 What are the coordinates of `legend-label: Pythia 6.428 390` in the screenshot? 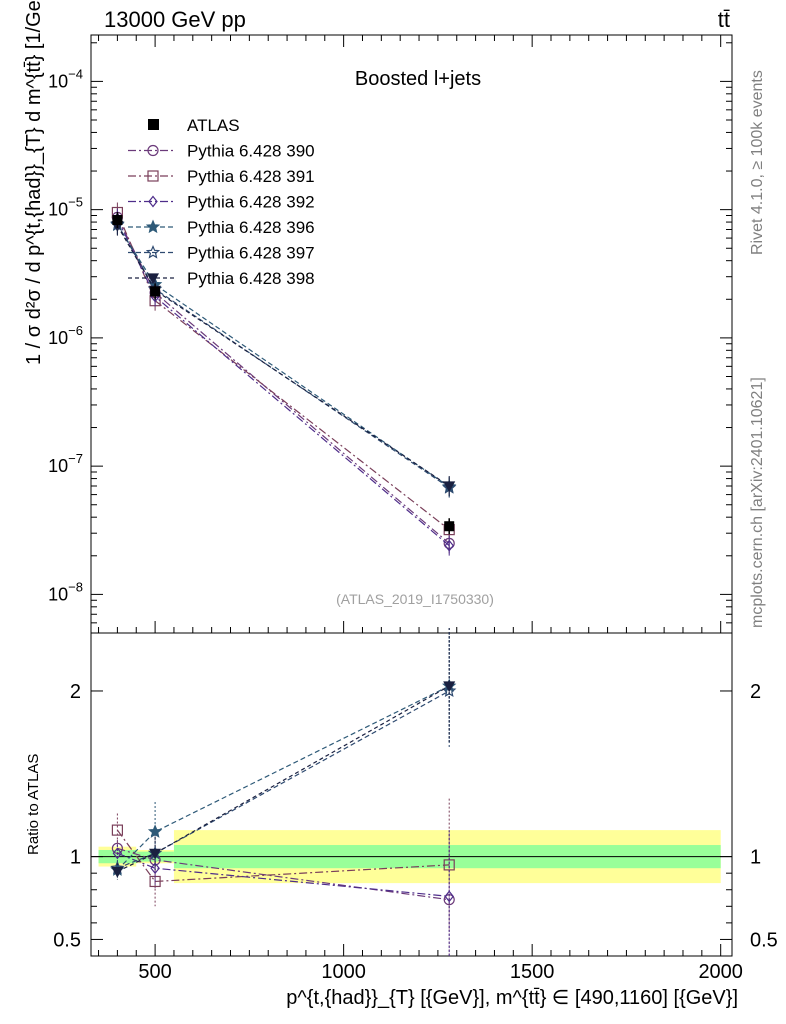 It's located at (251, 151).